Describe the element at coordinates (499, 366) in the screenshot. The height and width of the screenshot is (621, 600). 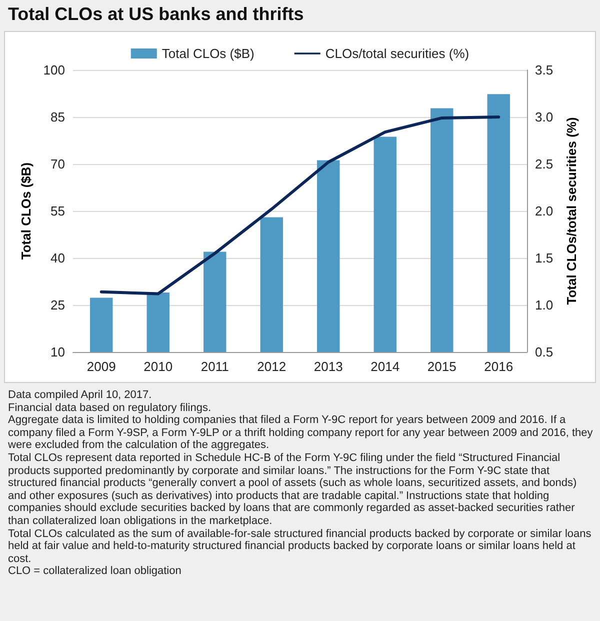
I see `x-tick-label: 2016` at that location.